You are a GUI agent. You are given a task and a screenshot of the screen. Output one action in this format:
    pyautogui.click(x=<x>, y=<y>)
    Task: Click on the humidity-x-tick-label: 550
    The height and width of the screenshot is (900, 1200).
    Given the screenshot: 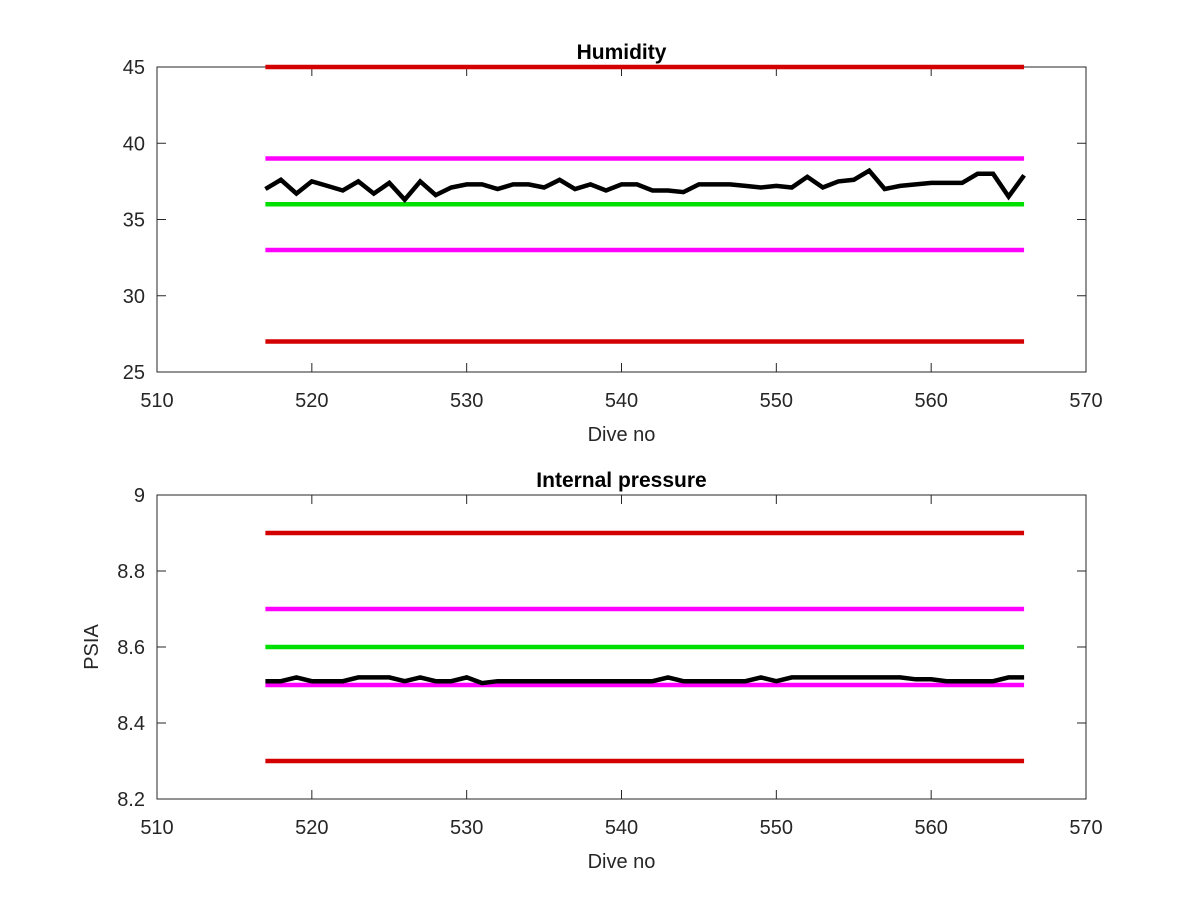 What is the action you would take?
    pyautogui.click(x=776, y=401)
    